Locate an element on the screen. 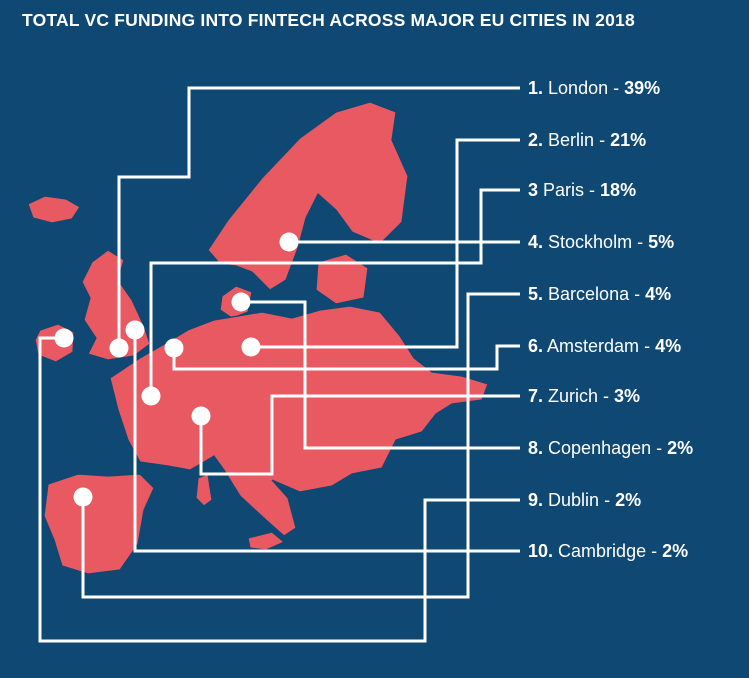 The height and width of the screenshot is (678, 749). city-name: Amsterdam is located at coordinates (593, 346).